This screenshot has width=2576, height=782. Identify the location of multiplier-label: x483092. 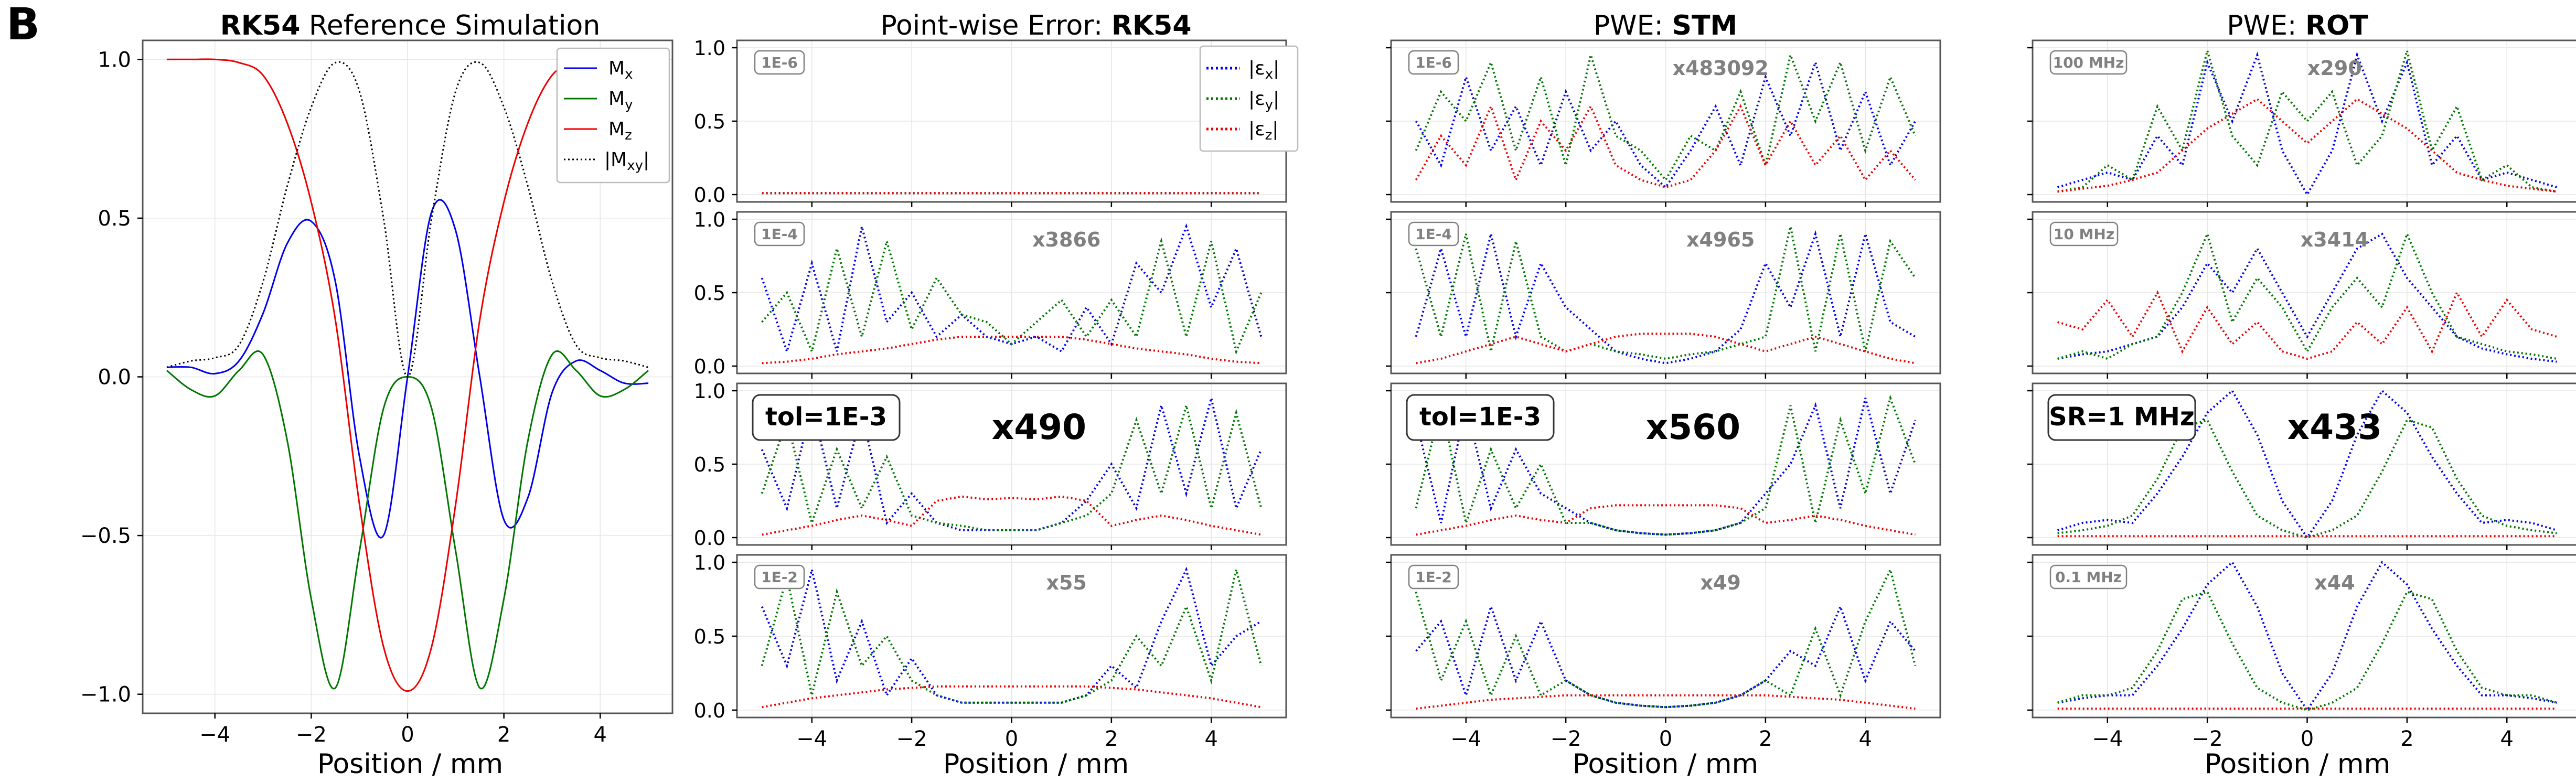
(1721, 68).